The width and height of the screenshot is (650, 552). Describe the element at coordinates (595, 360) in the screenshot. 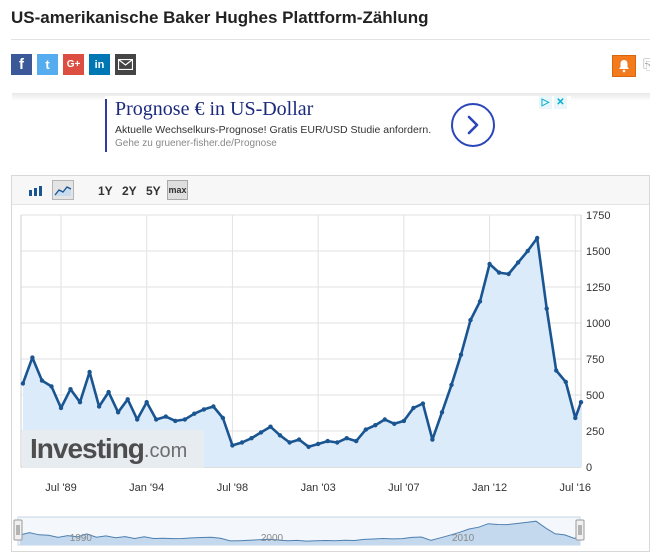

I see `y-tick-label: 750` at that location.